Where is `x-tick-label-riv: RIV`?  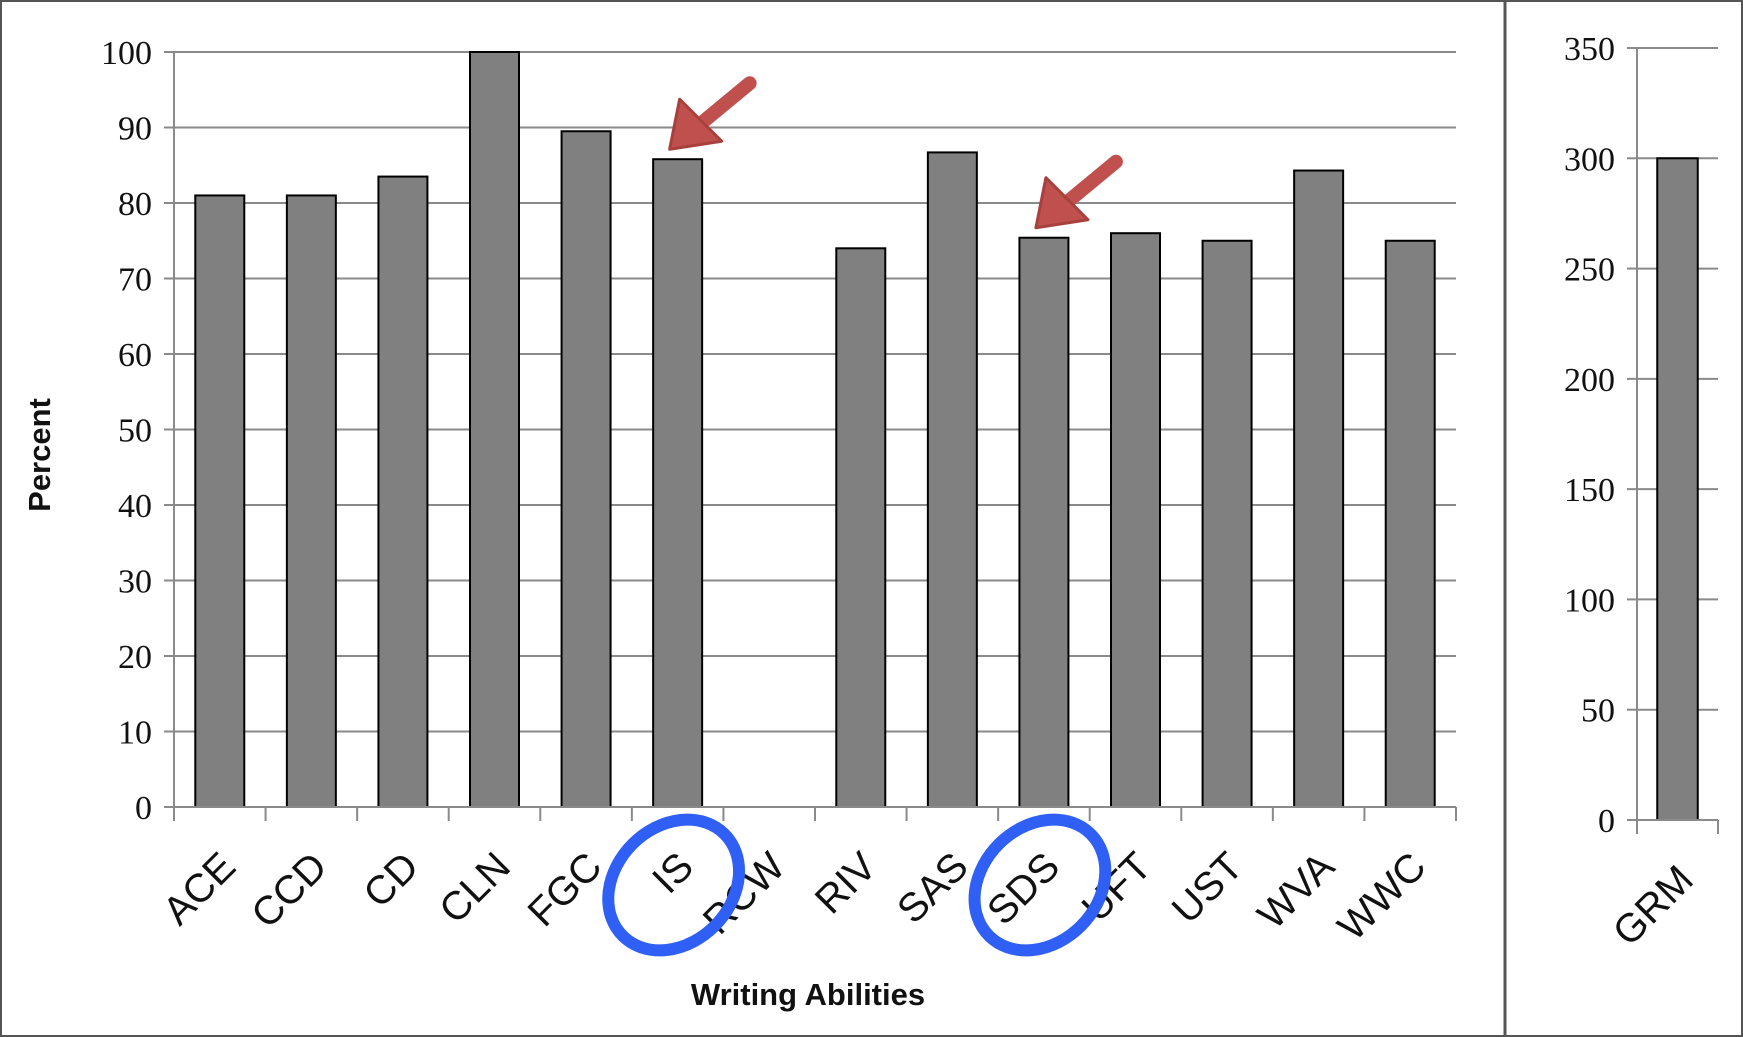
x-tick-label-riv: RIV is located at coordinates (846, 883).